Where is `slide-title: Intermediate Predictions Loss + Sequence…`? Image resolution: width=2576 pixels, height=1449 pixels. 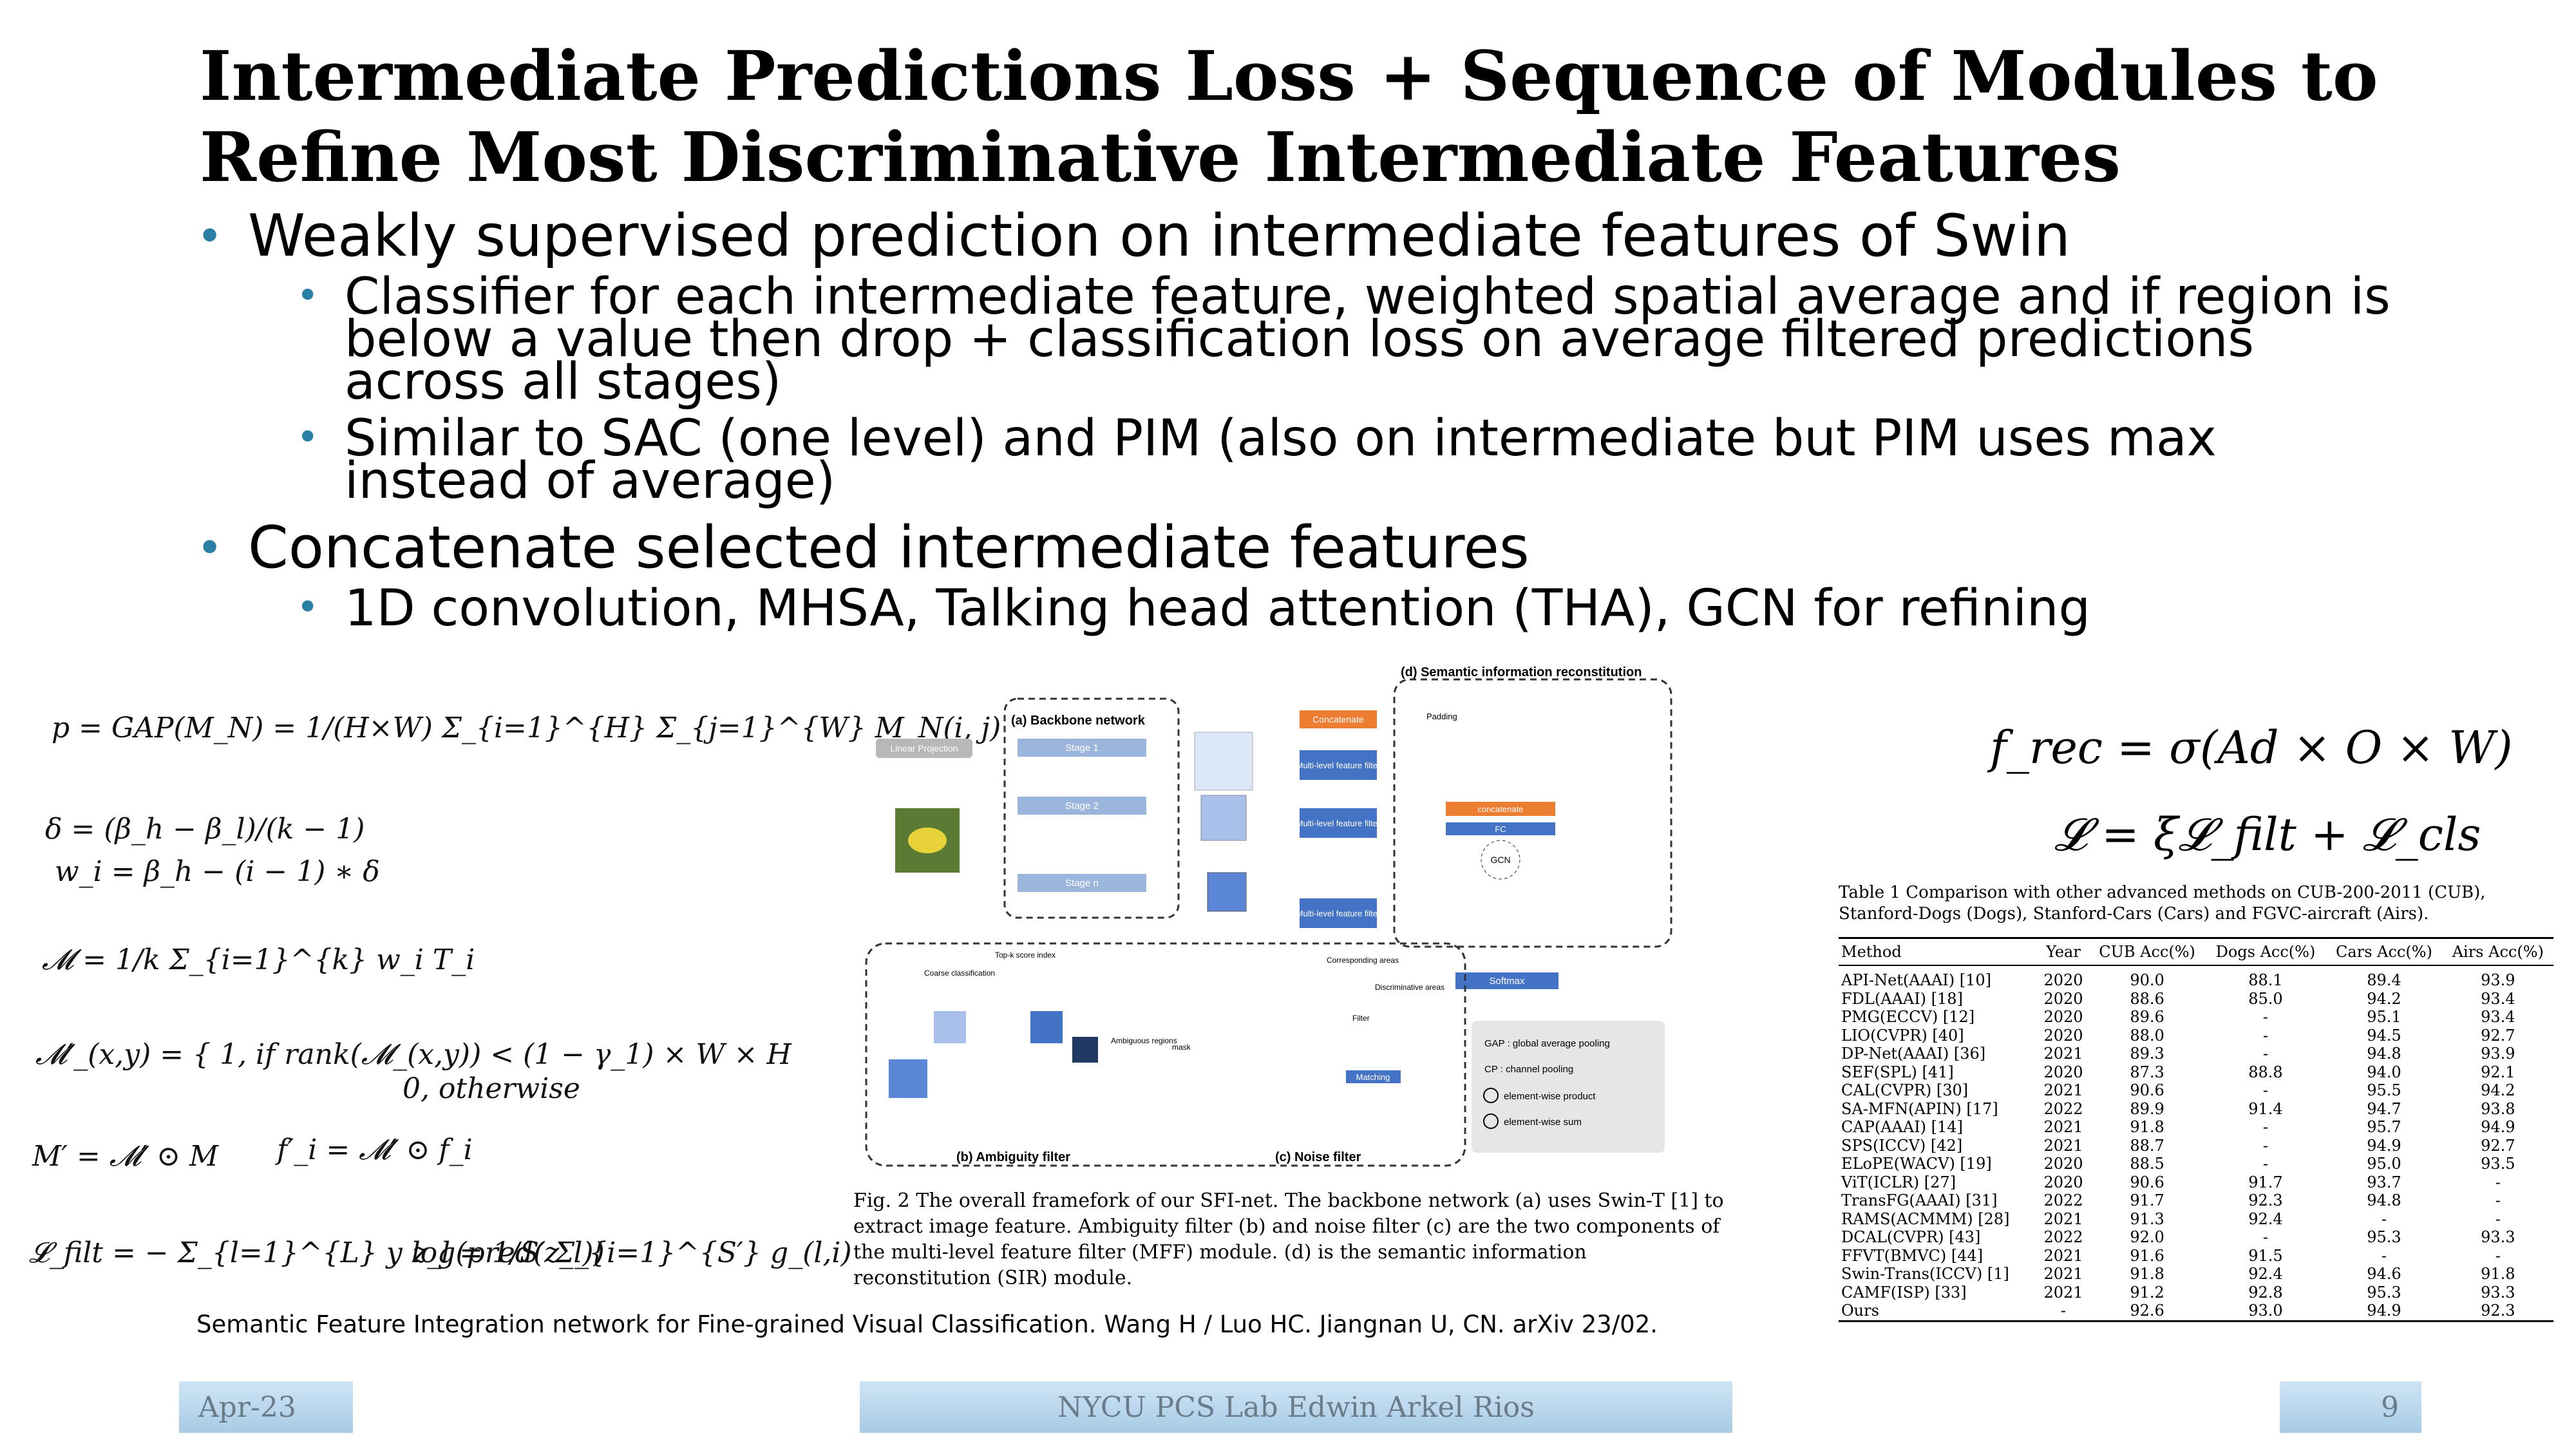
slide-title: Intermediate Predictions Loss + Sequence… is located at coordinates (1289, 116).